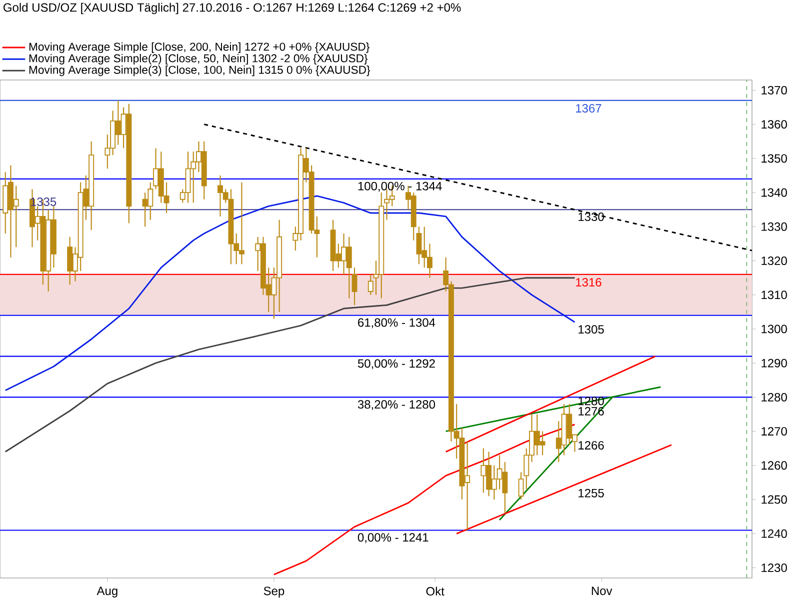  Describe the element at coordinates (589, 282) in the screenshot. I see `ref-line-label: 1316` at that location.